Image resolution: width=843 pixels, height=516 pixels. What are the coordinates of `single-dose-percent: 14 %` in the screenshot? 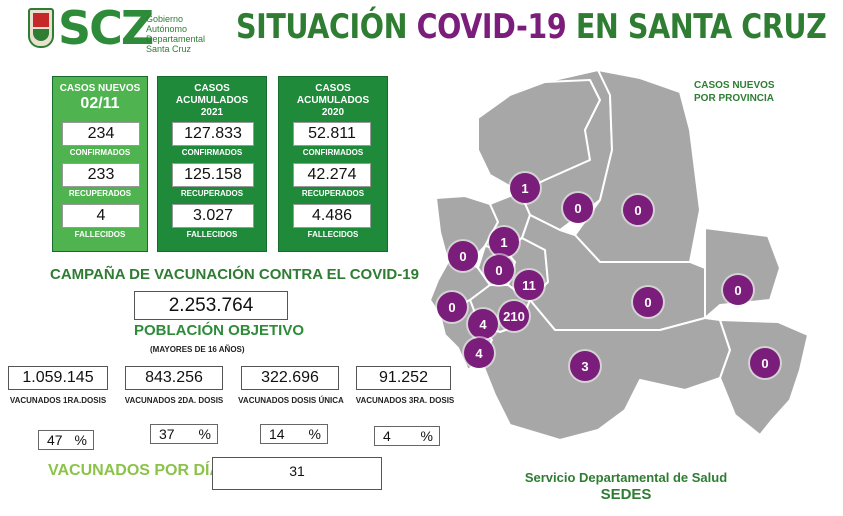 It's located at (294, 434).